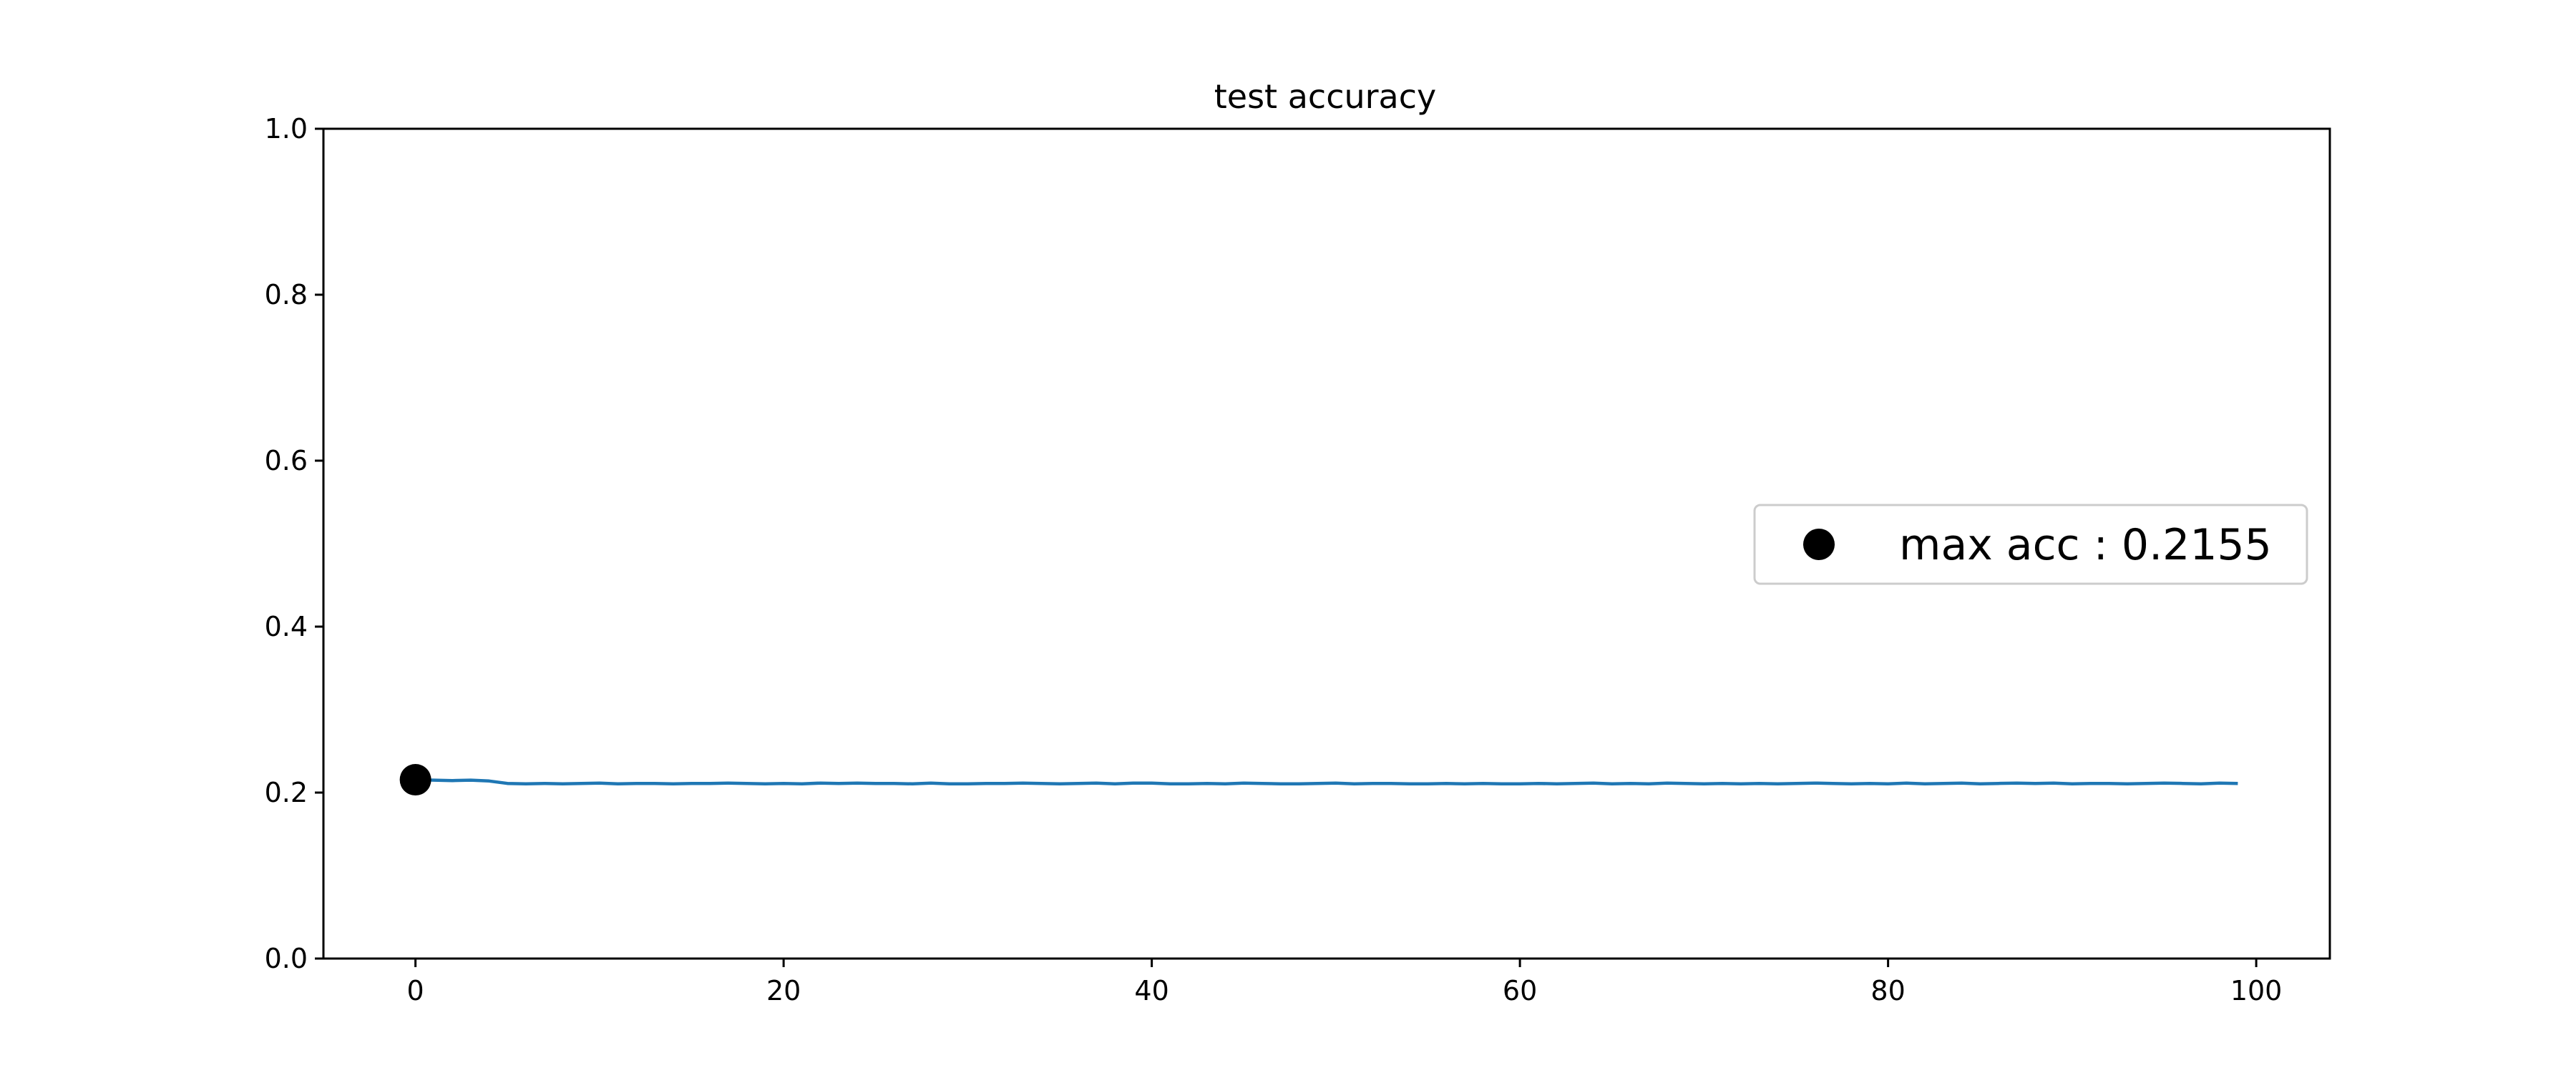 The width and height of the screenshot is (2576, 1073). Describe the element at coordinates (1326, 782) in the screenshot. I see `accuracy-line` at that location.